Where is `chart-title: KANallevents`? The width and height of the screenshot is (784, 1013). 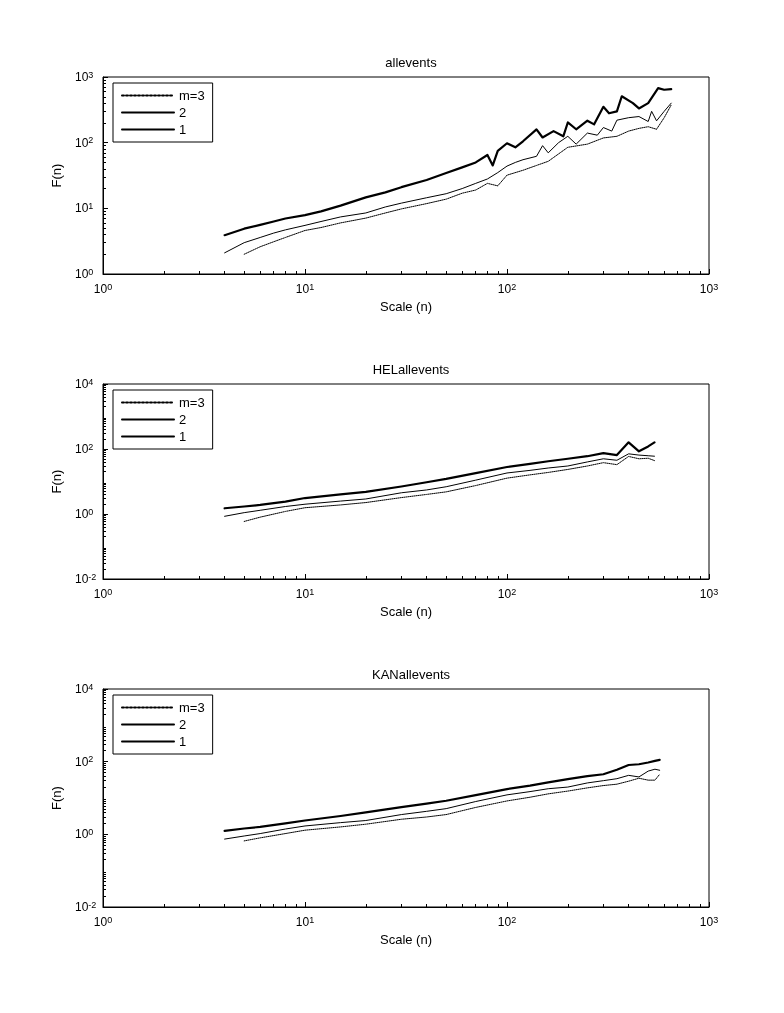
chart-title: KANallevents is located at coordinates (411, 674).